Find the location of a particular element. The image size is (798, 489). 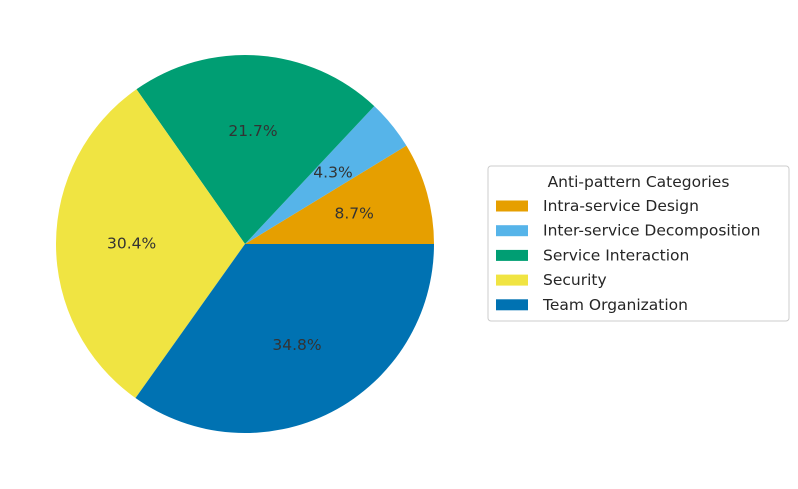

pie-slice-percent-label: 34.8% is located at coordinates (296, 345).